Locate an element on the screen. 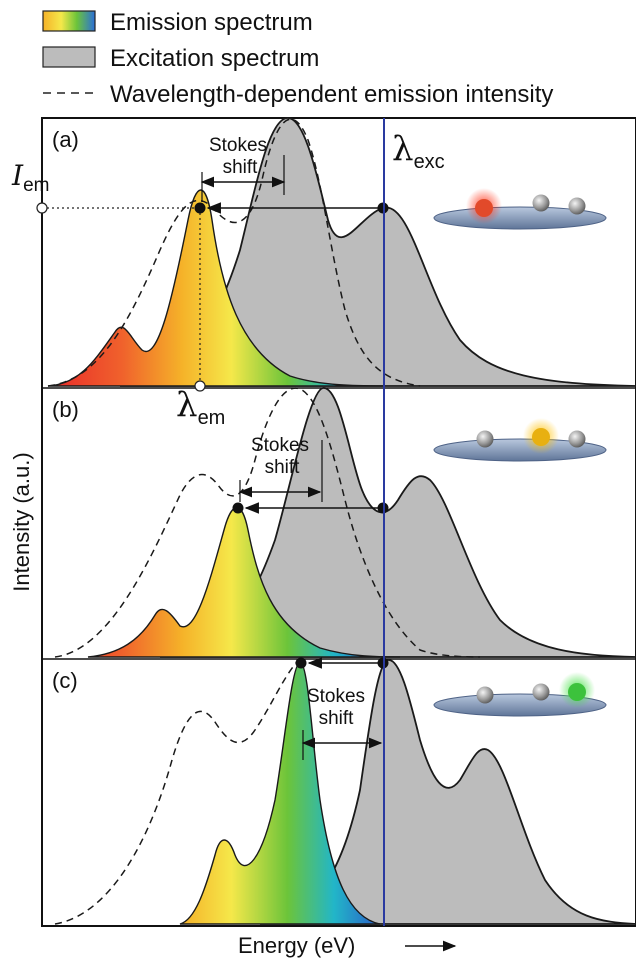 The width and height of the screenshot is (636, 961). x-axis-label-group: Energy (eV) is located at coordinates (347, 945).